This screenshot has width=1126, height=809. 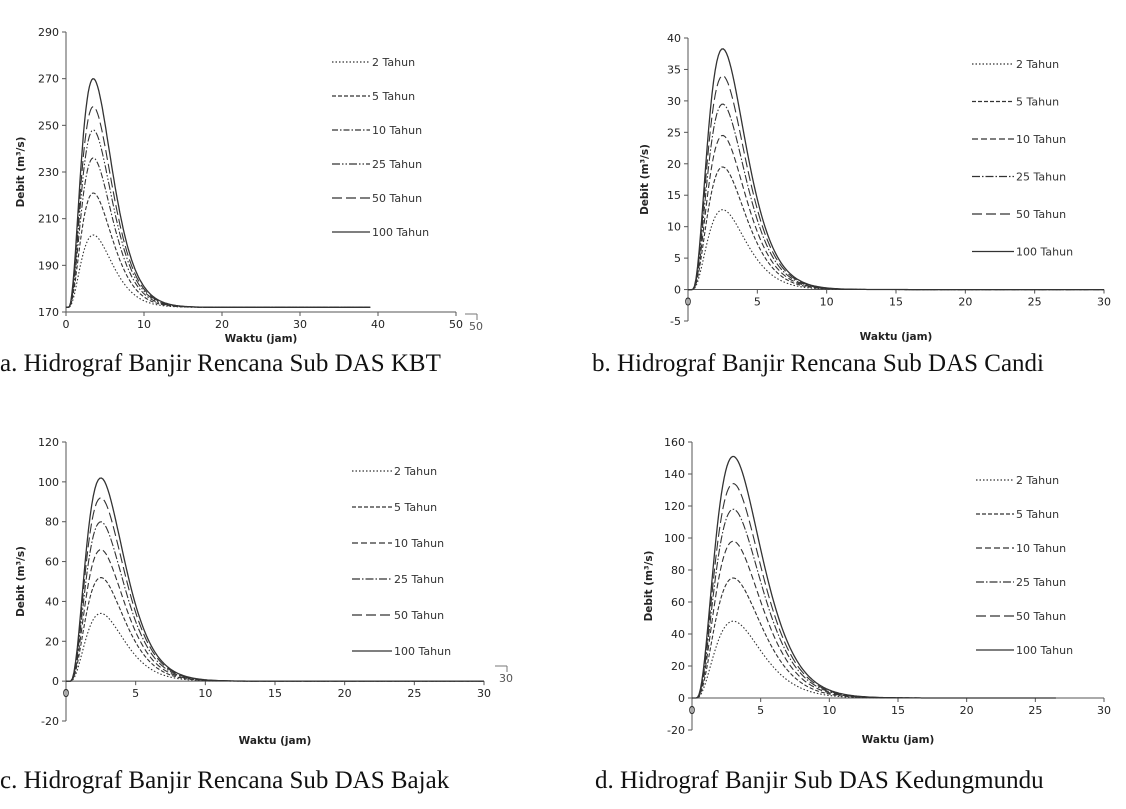 What do you see at coordinates (48, 442) in the screenshot?
I see `y-tick-label: 120` at bounding box center [48, 442].